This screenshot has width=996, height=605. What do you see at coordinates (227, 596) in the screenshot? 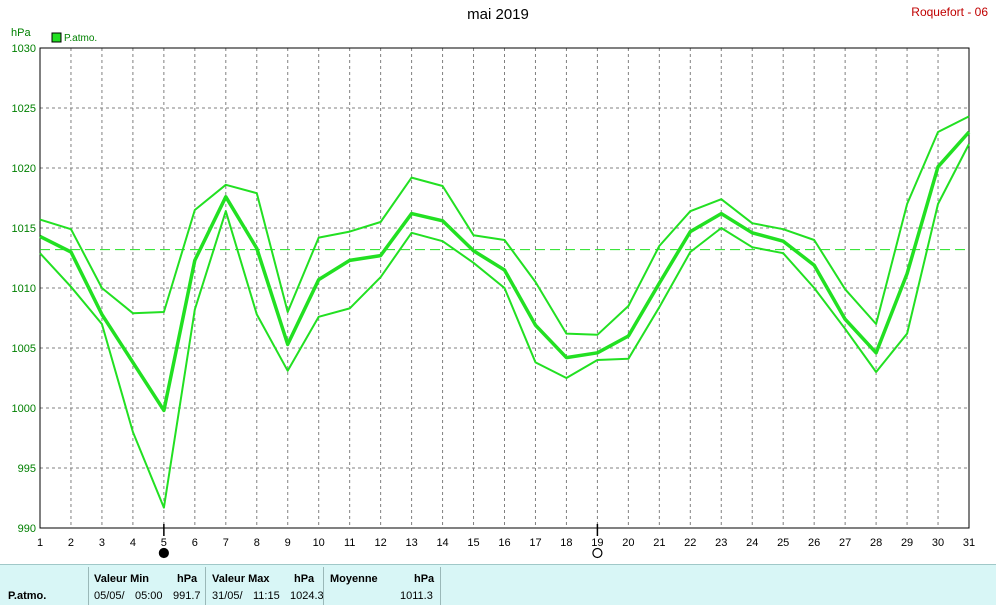
I see `max-date: 31/05/` at bounding box center [227, 596].